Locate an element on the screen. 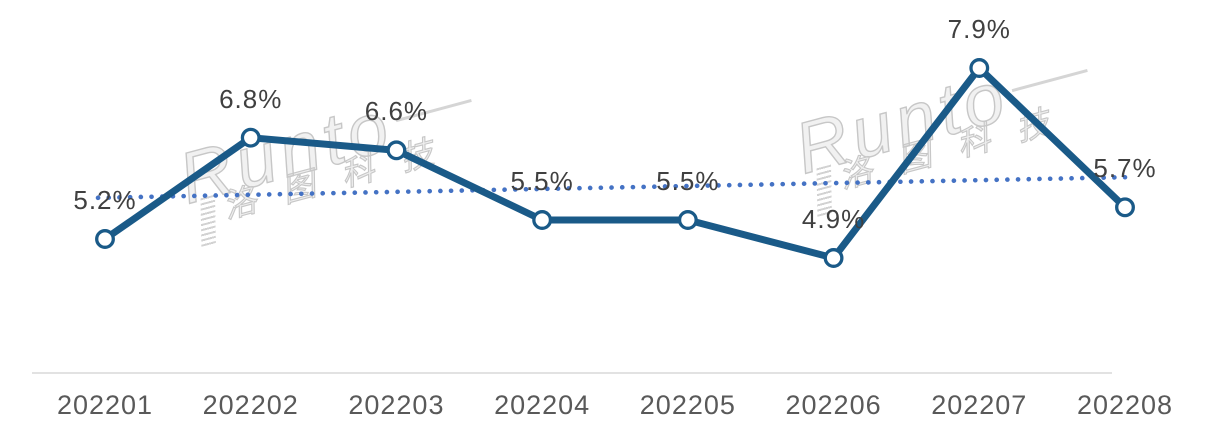 The width and height of the screenshot is (1221, 438). data-label: 5.2% is located at coordinates (105, 200).